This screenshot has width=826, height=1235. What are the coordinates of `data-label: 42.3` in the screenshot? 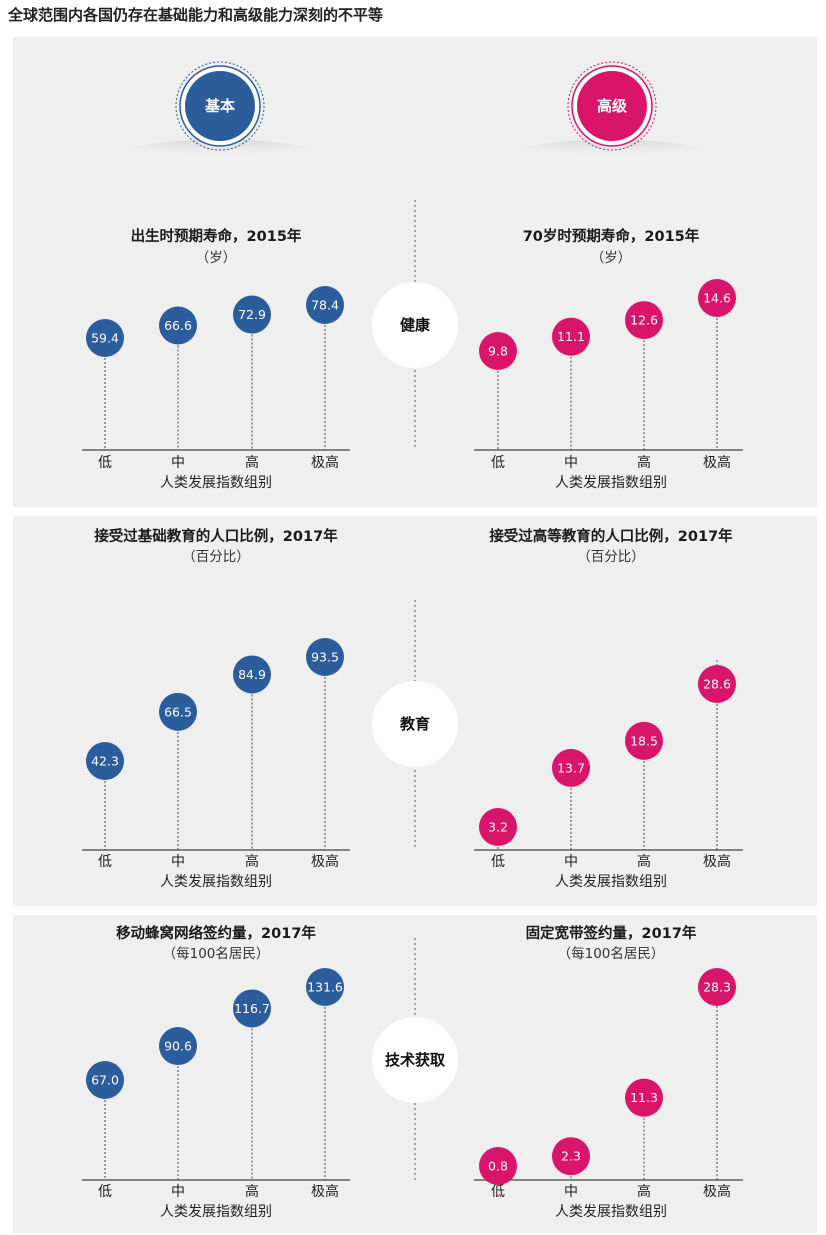 It's located at (105, 761).